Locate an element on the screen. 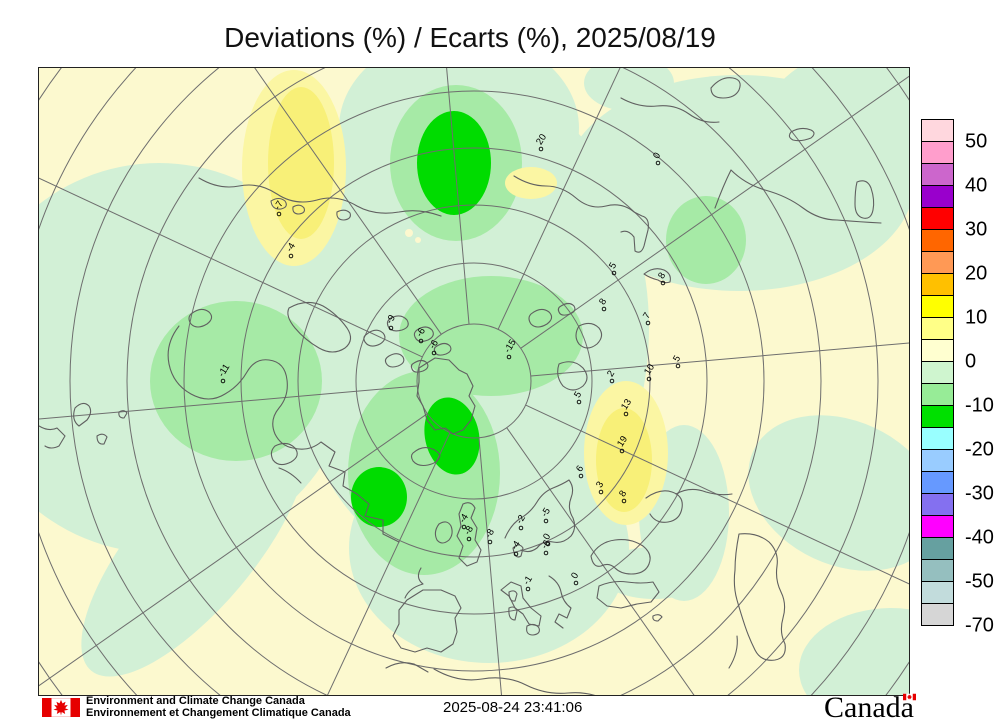  coast-ireland is located at coordinates (443, 532).